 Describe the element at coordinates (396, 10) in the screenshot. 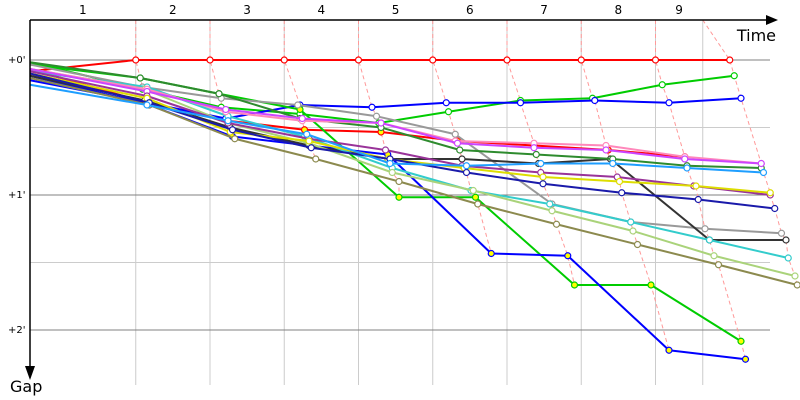

I see `lap-label: 5` at that location.